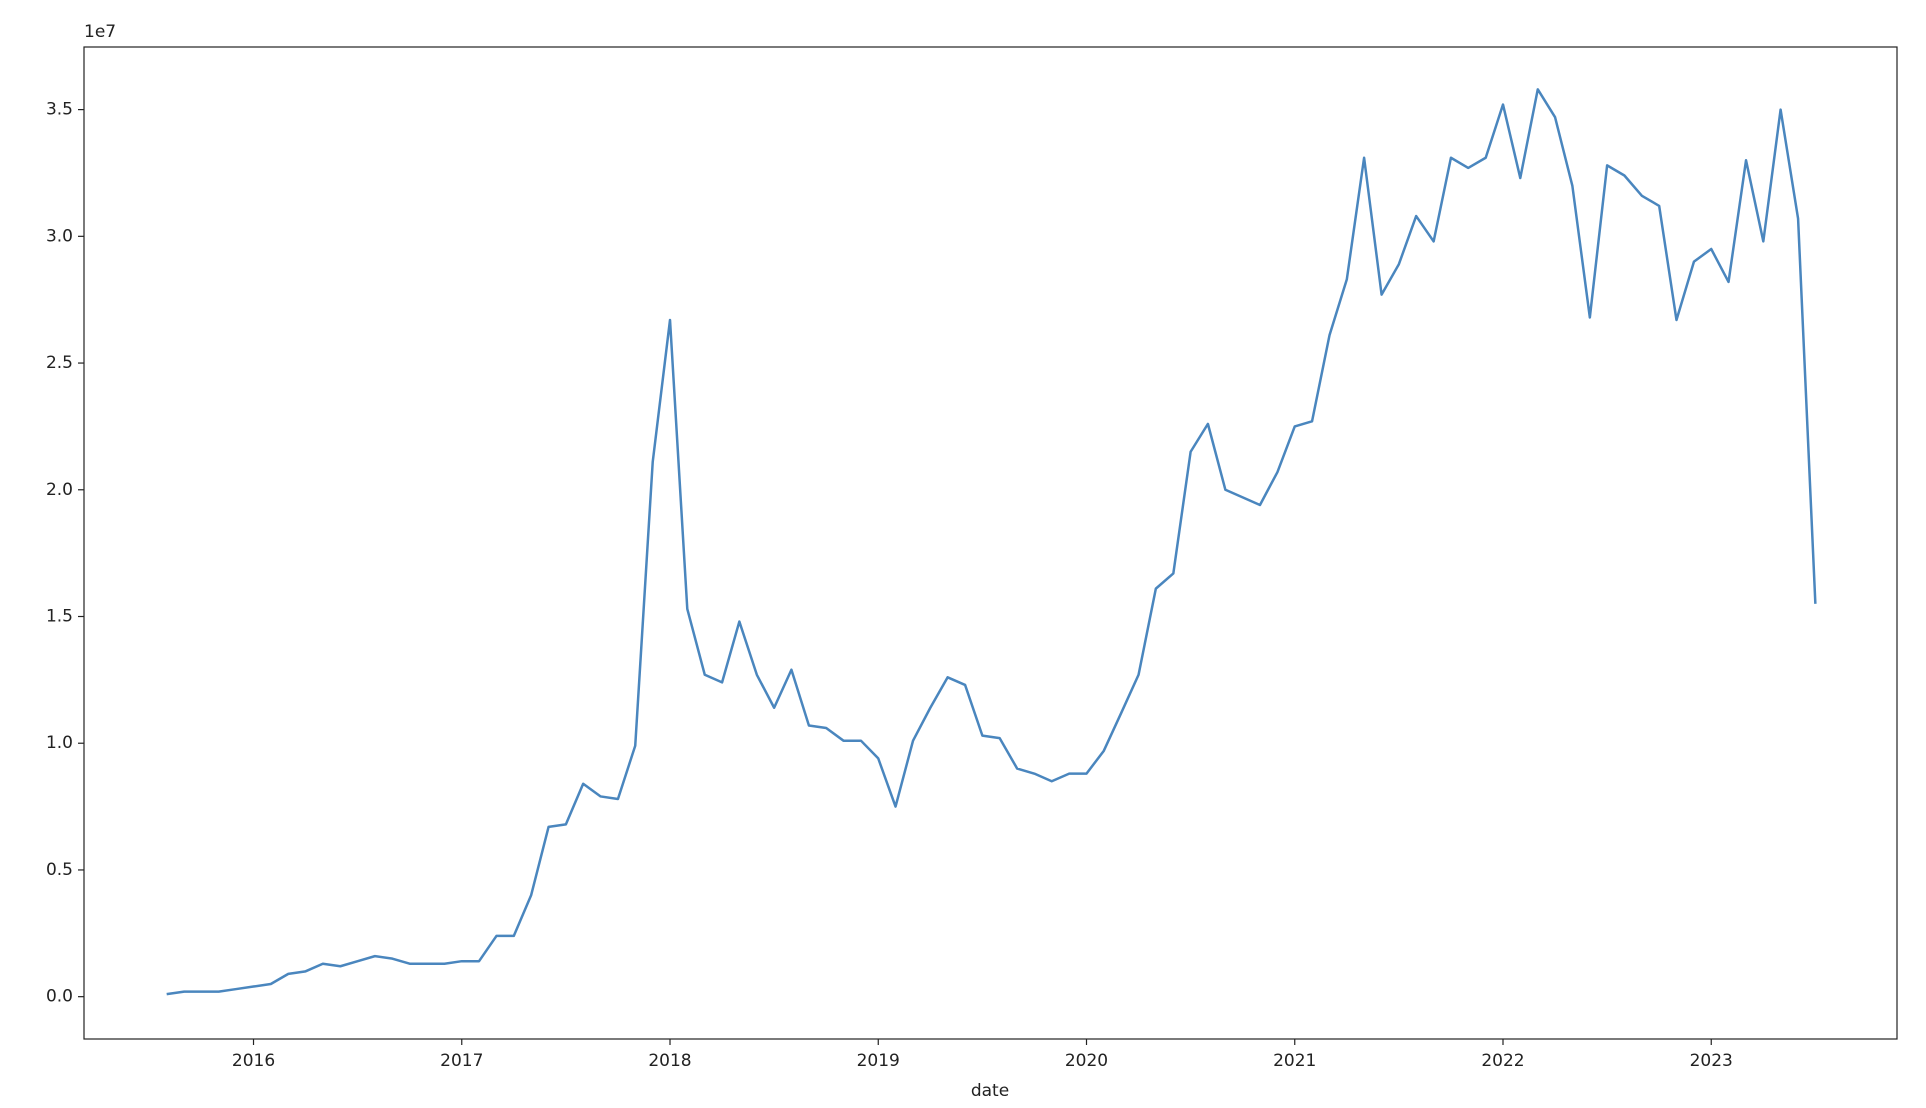 The height and width of the screenshot is (1108, 1926). I want to click on x-tick-label: 2023, so click(1711, 1061).